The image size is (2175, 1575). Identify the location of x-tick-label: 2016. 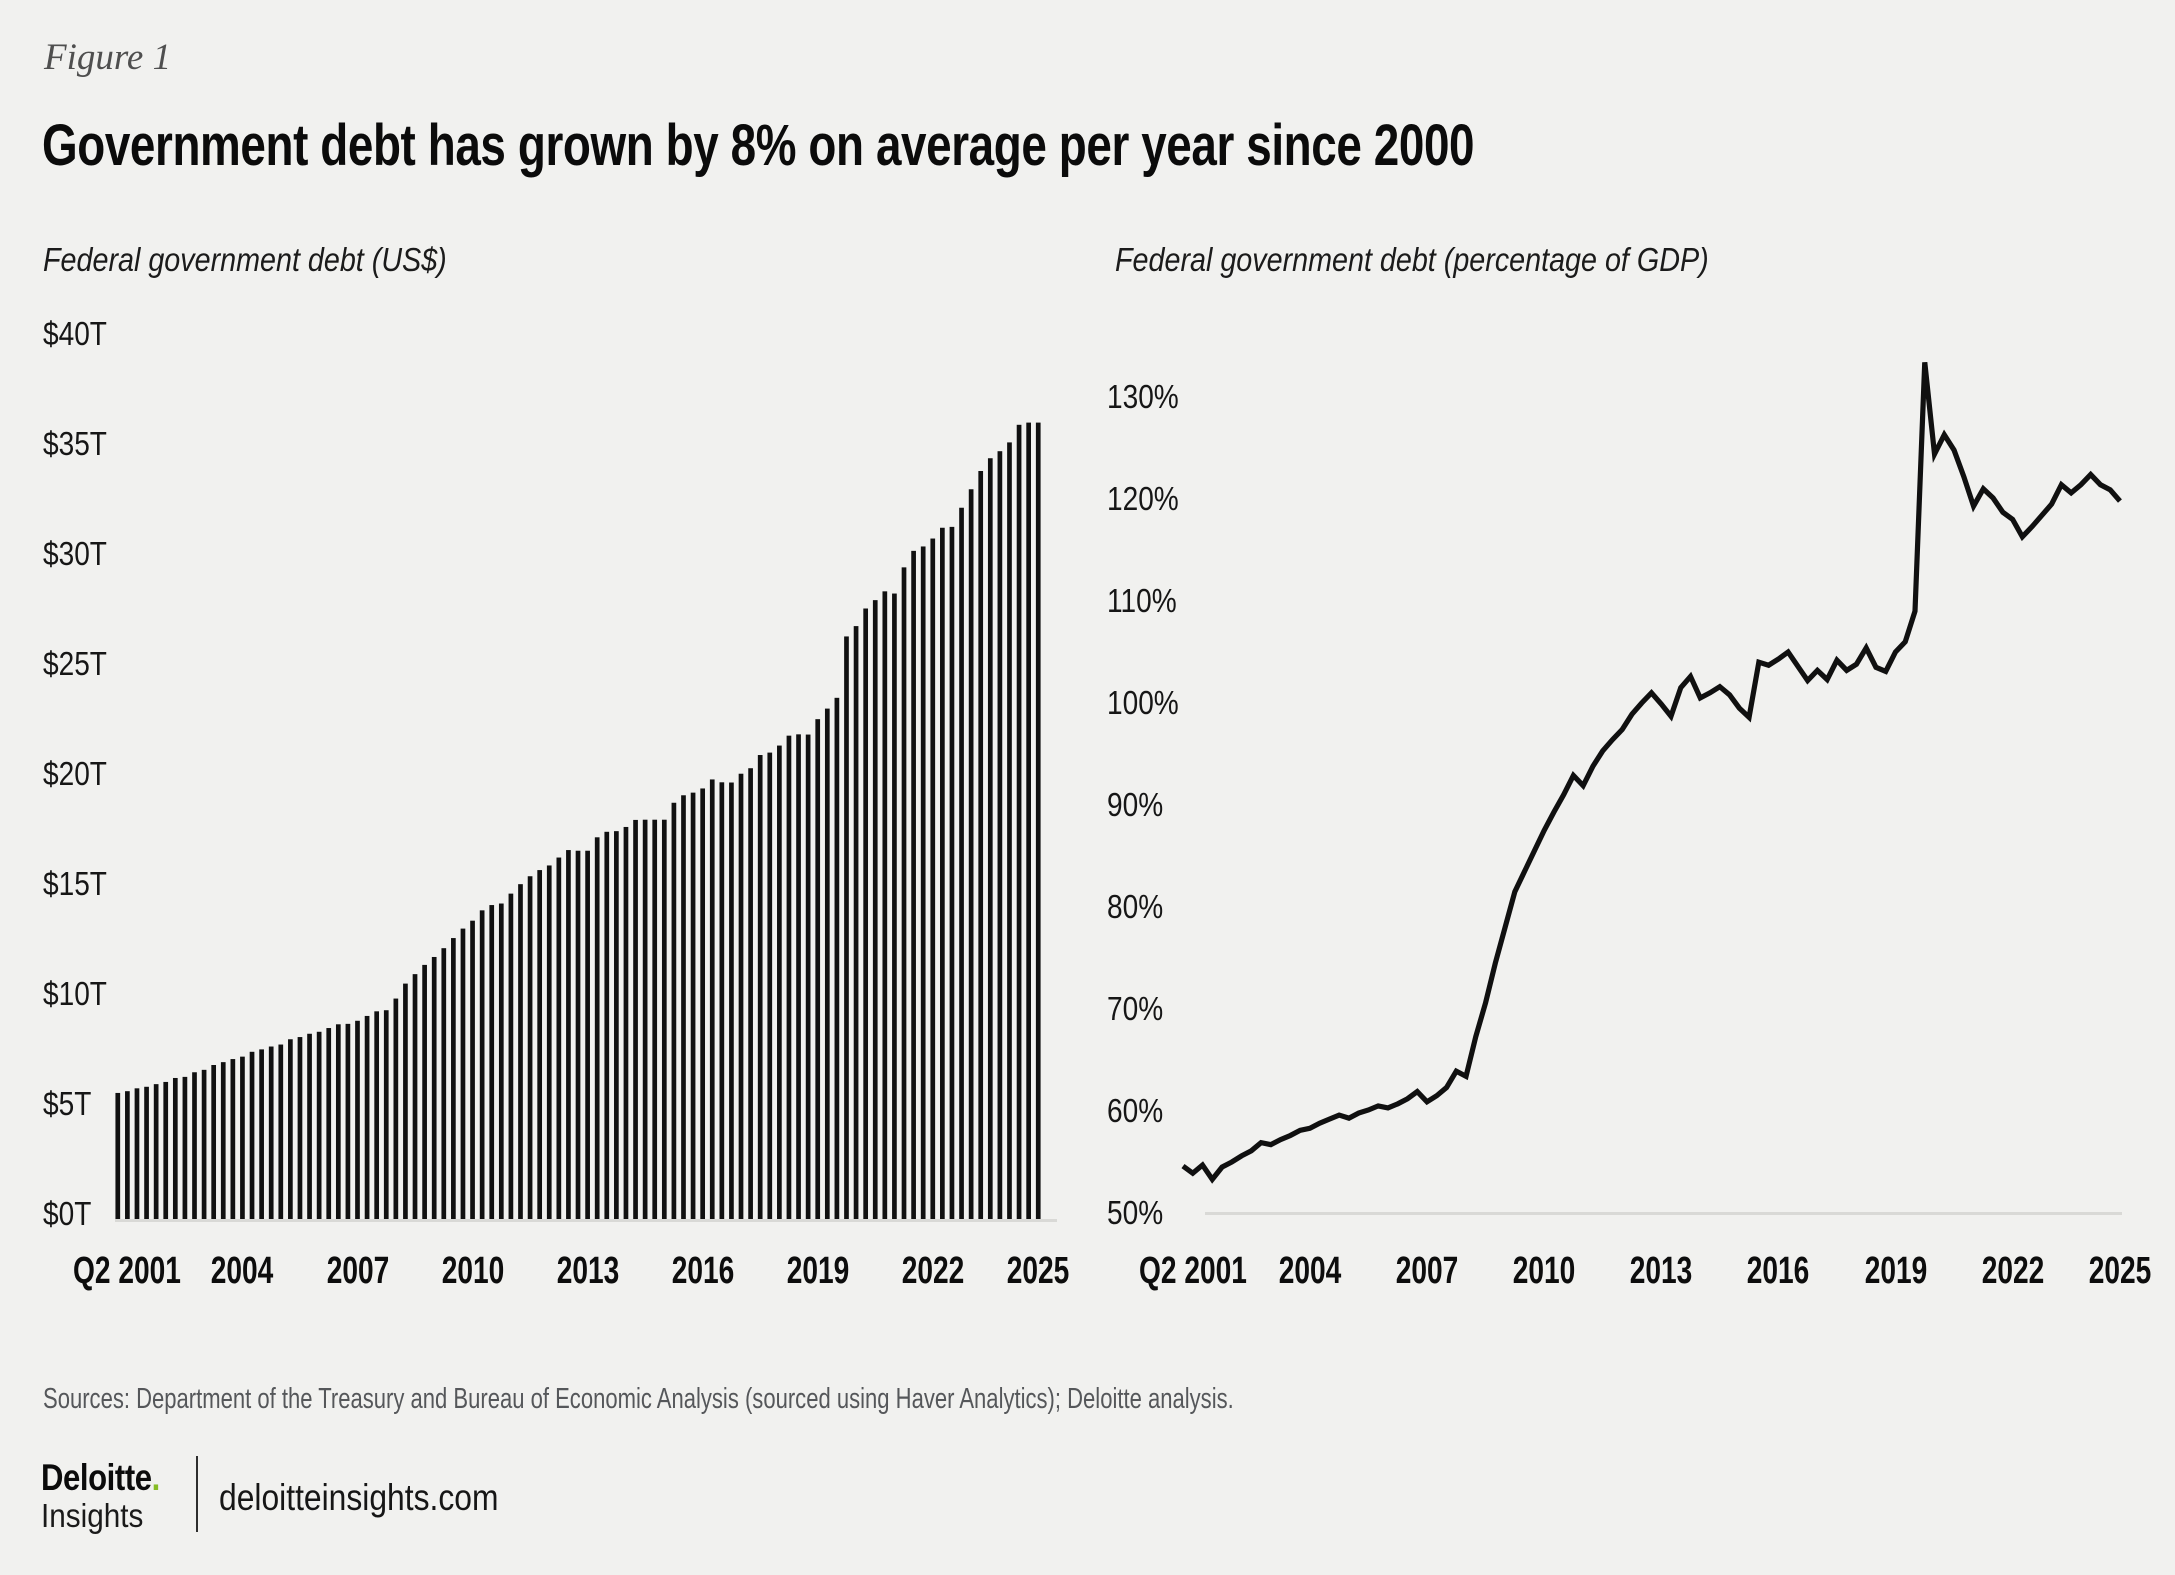
(702, 1271).